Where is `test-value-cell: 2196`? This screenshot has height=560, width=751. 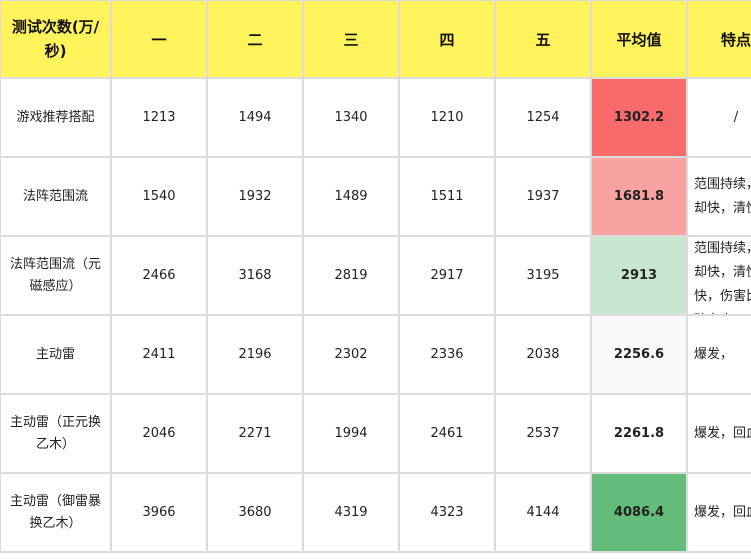
test-value-cell: 2196 is located at coordinates (255, 354).